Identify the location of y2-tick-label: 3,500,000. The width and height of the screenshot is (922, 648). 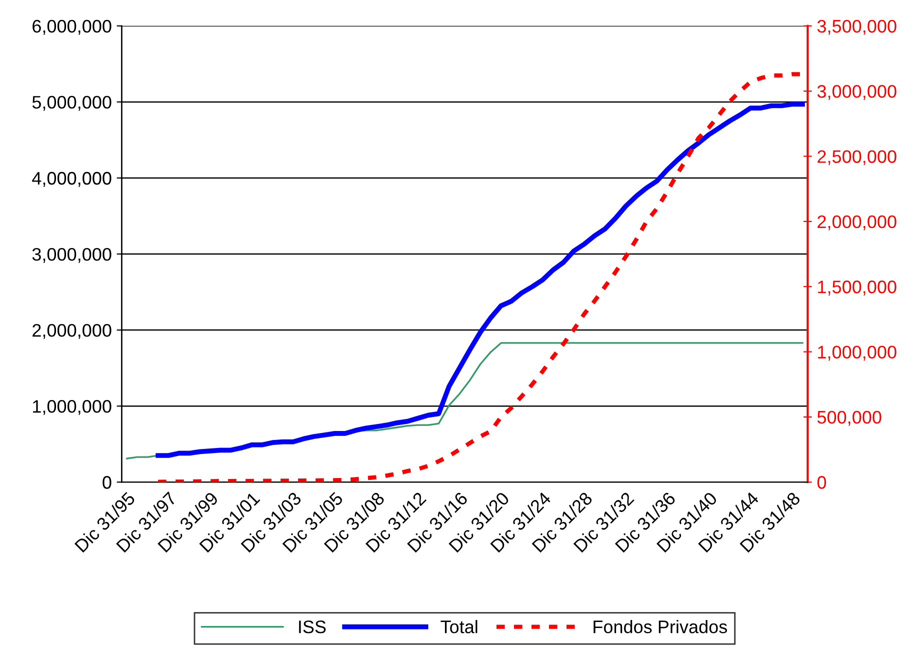
(856, 27).